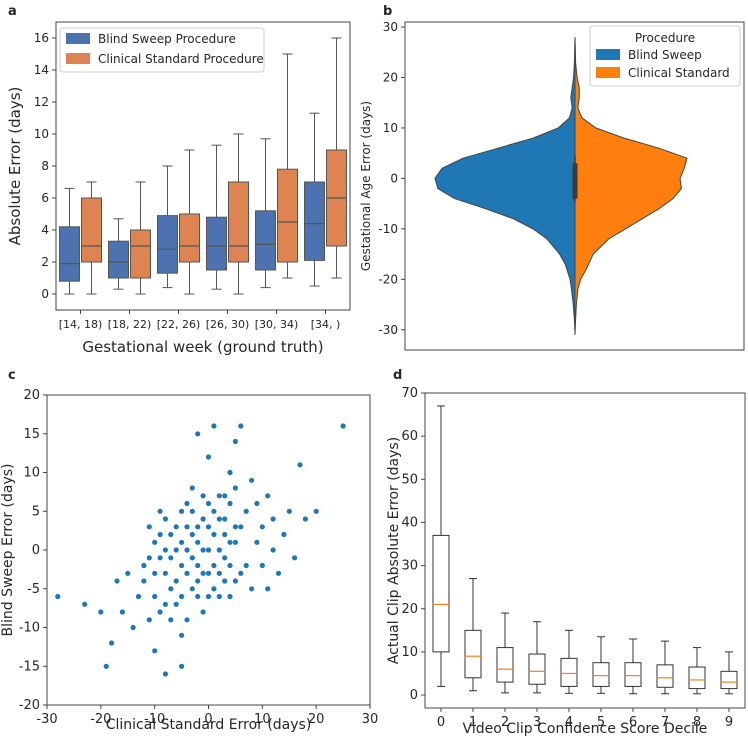 The image size is (748, 736). What do you see at coordinates (537, 722) in the screenshot?
I see `d-xtick-label: 3` at bounding box center [537, 722].